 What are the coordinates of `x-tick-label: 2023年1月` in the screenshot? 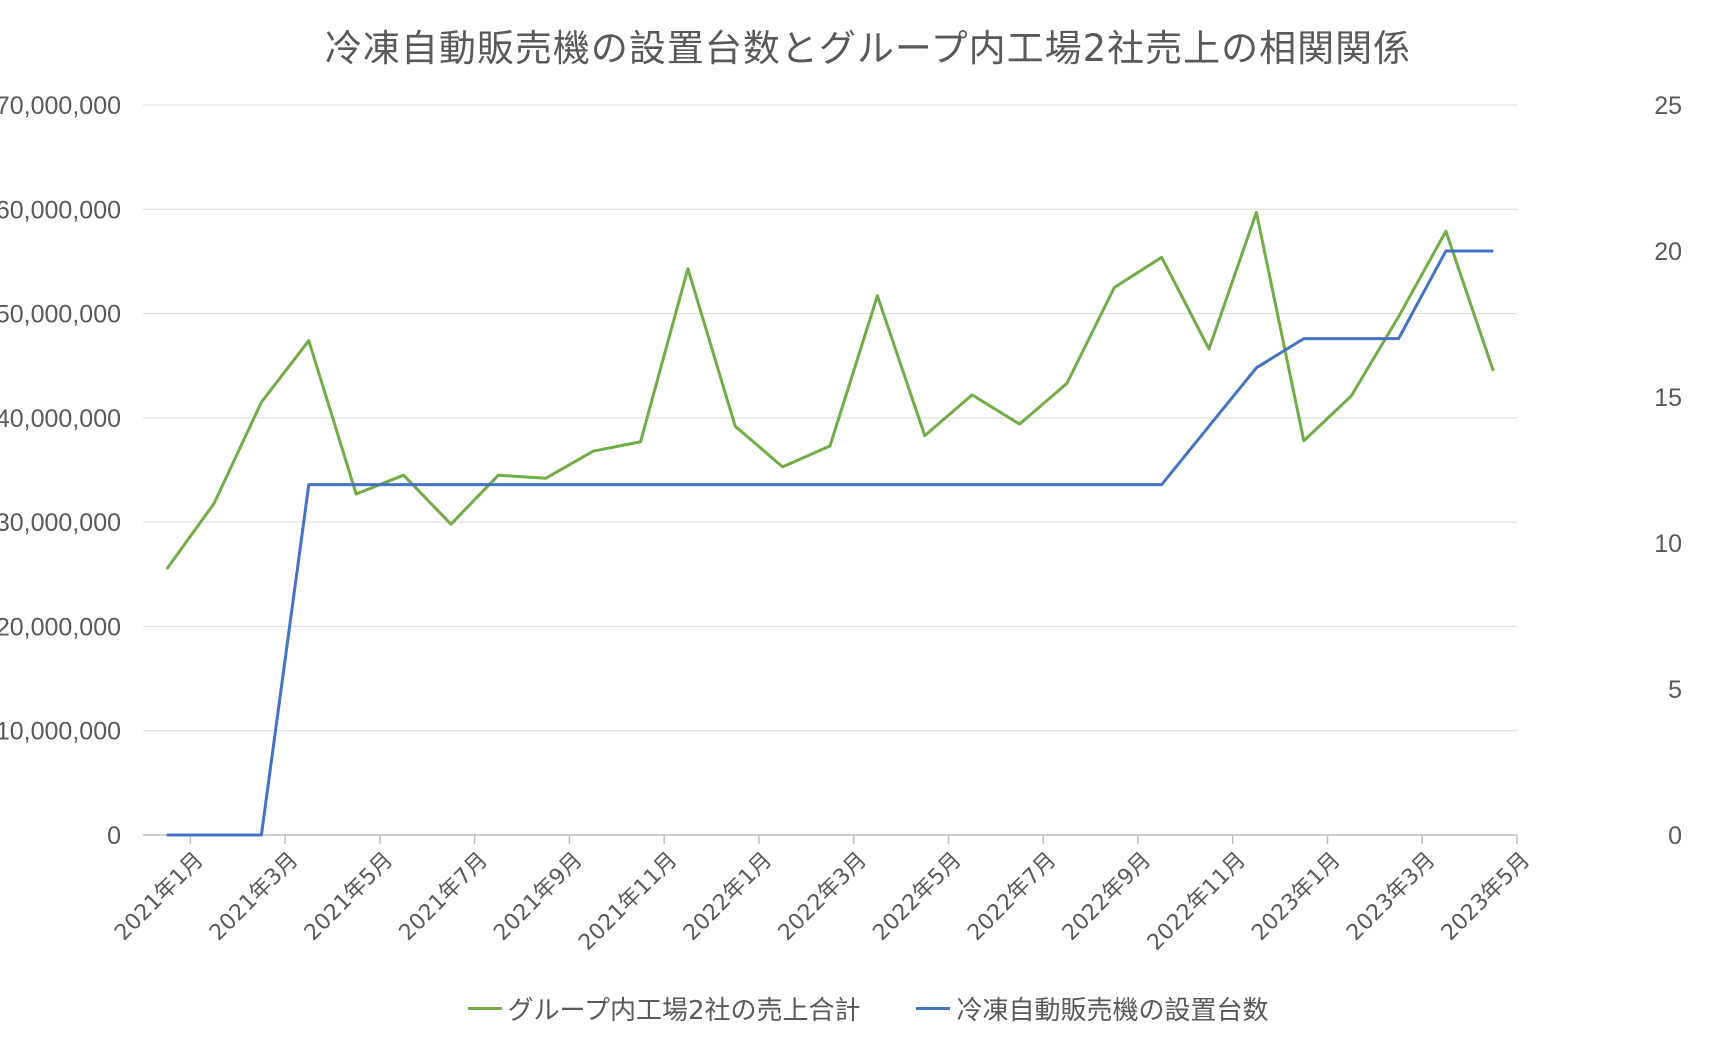 It's located at (1296, 897).